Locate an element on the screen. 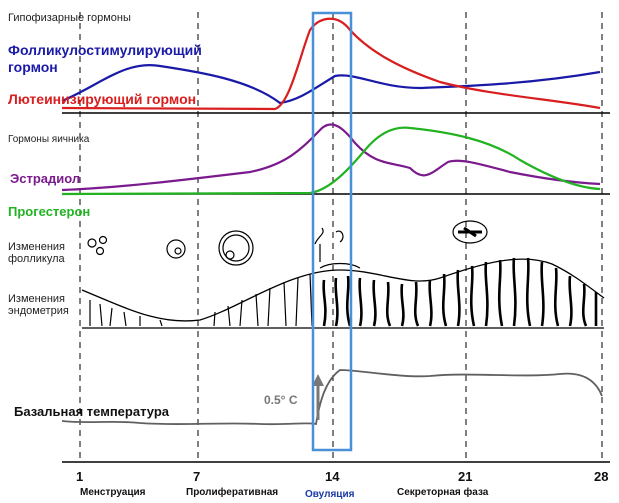 The image size is (619, 503). follicle-label-1: Изменения is located at coordinates (36, 247).